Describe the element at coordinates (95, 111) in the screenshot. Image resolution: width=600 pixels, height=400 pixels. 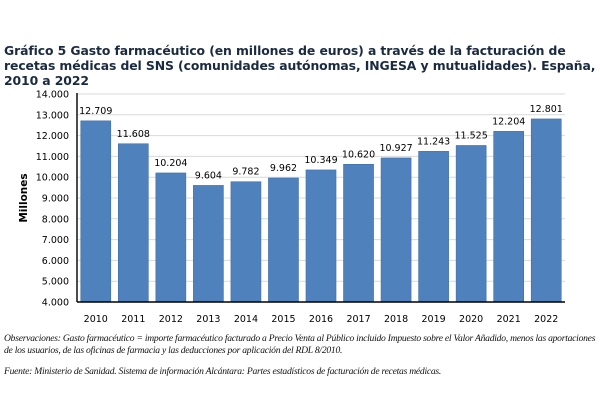
I see `data-label-2010: 12.709` at that location.